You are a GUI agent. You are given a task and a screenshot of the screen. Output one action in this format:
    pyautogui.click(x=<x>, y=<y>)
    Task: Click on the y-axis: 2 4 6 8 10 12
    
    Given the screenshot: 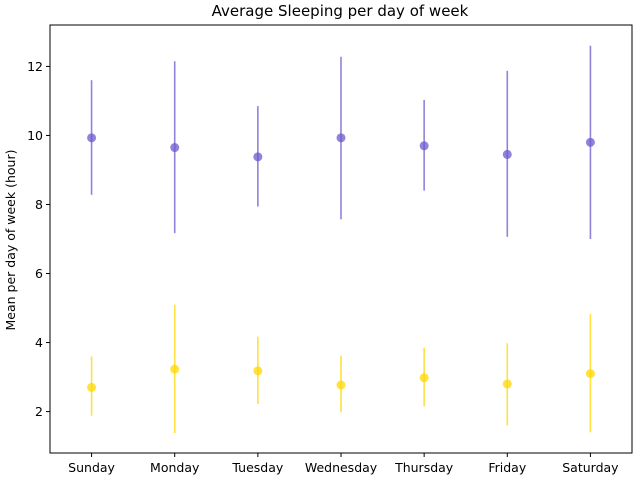 What is the action you would take?
    pyautogui.click(x=38, y=239)
    